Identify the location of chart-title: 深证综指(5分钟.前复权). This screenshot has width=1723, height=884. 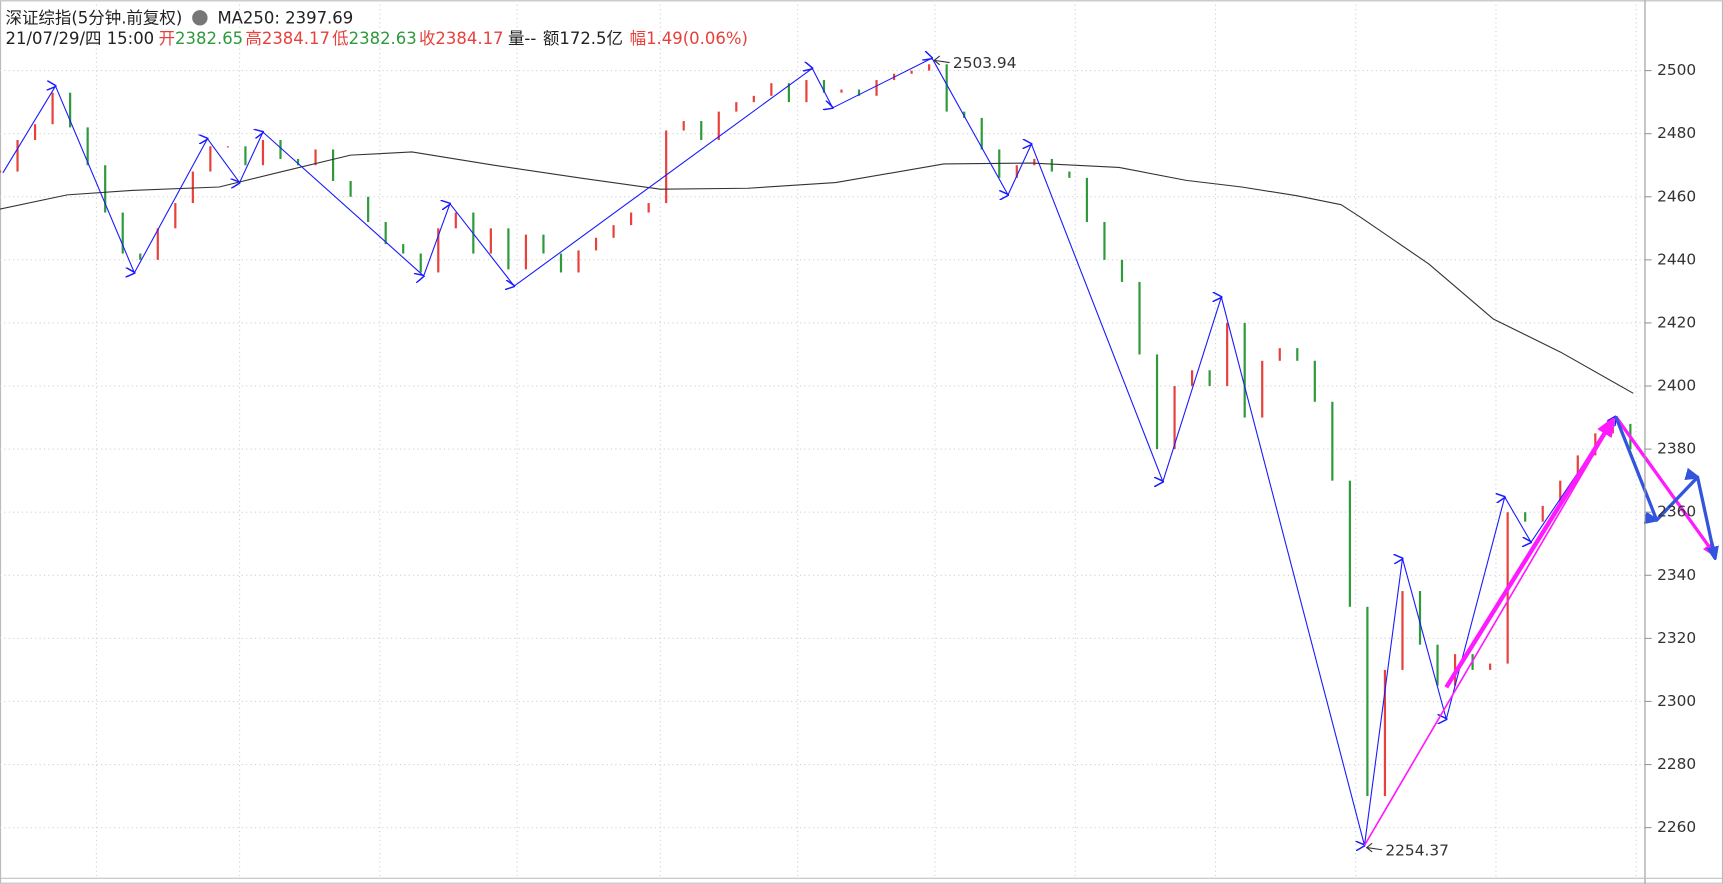
(93, 17).